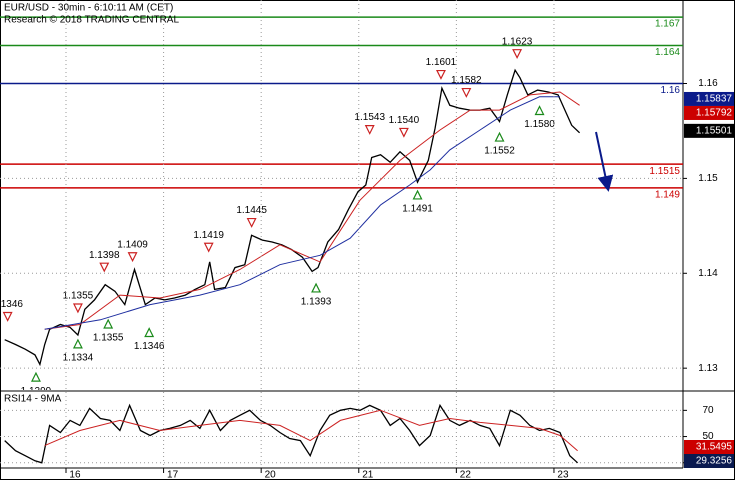 Image resolution: width=735 pixels, height=485 pixels. What do you see at coordinates (708, 368) in the screenshot?
I see `y-tick-label: 1.13` at bounding box center [708, 368].